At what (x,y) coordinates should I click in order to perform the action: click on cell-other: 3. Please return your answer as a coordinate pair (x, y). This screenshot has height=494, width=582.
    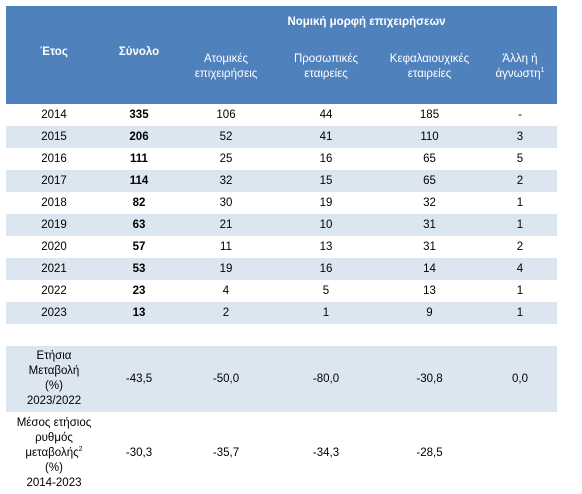
    Looking at the image, I should click on (520, 137).